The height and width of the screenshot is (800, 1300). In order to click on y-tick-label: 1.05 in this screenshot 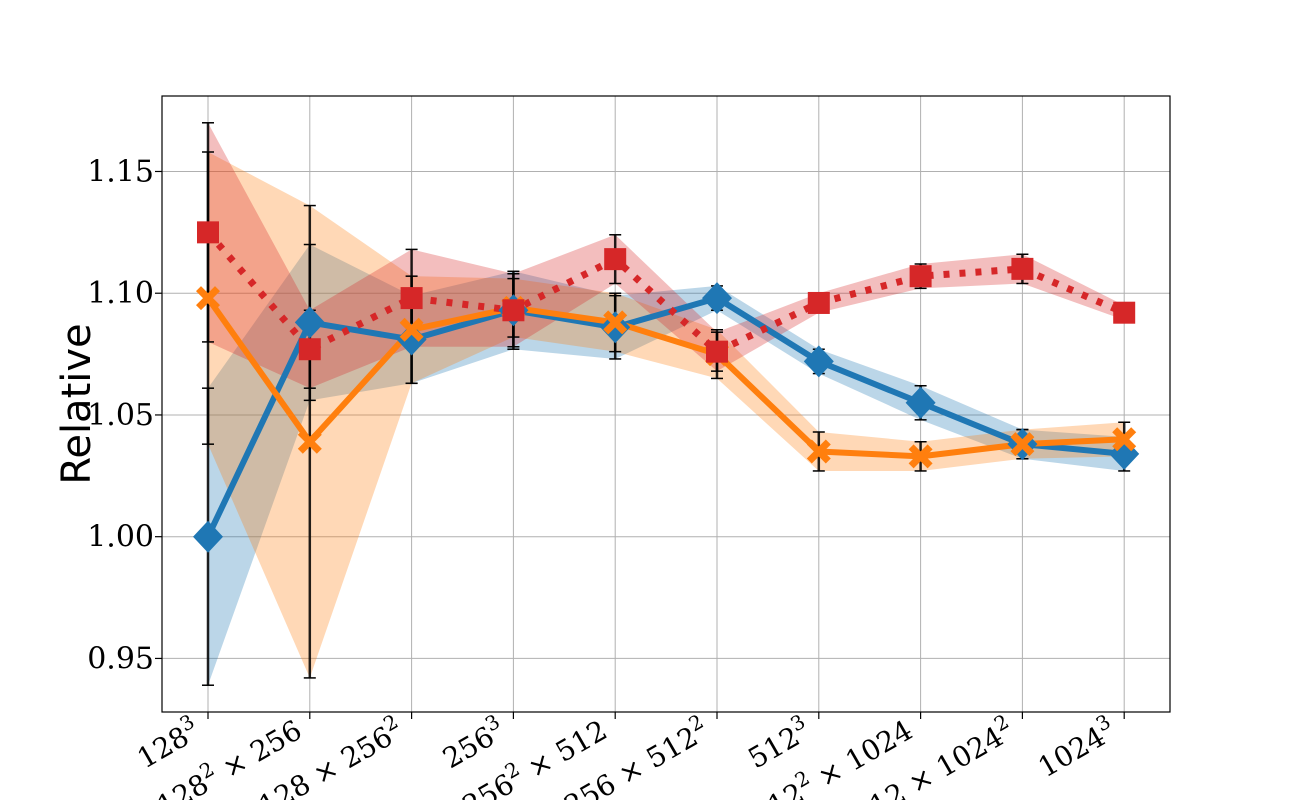, I will do `click(120, 415)`.